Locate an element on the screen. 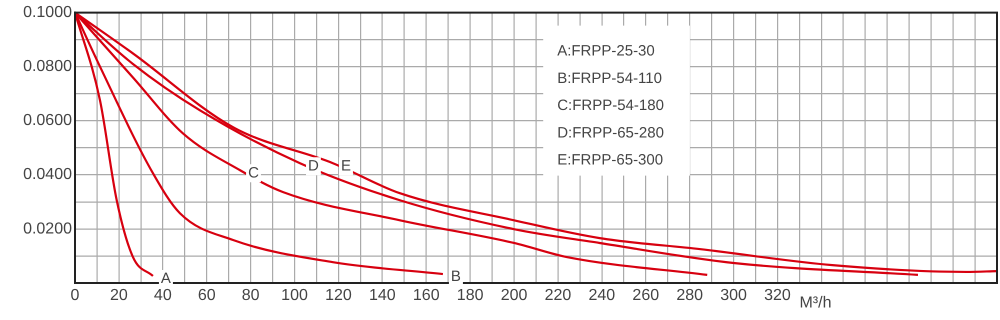 This screenshot has height=320, width=1000. annotation: E:FRPP-65-300 is located at coordinates (610, 160).